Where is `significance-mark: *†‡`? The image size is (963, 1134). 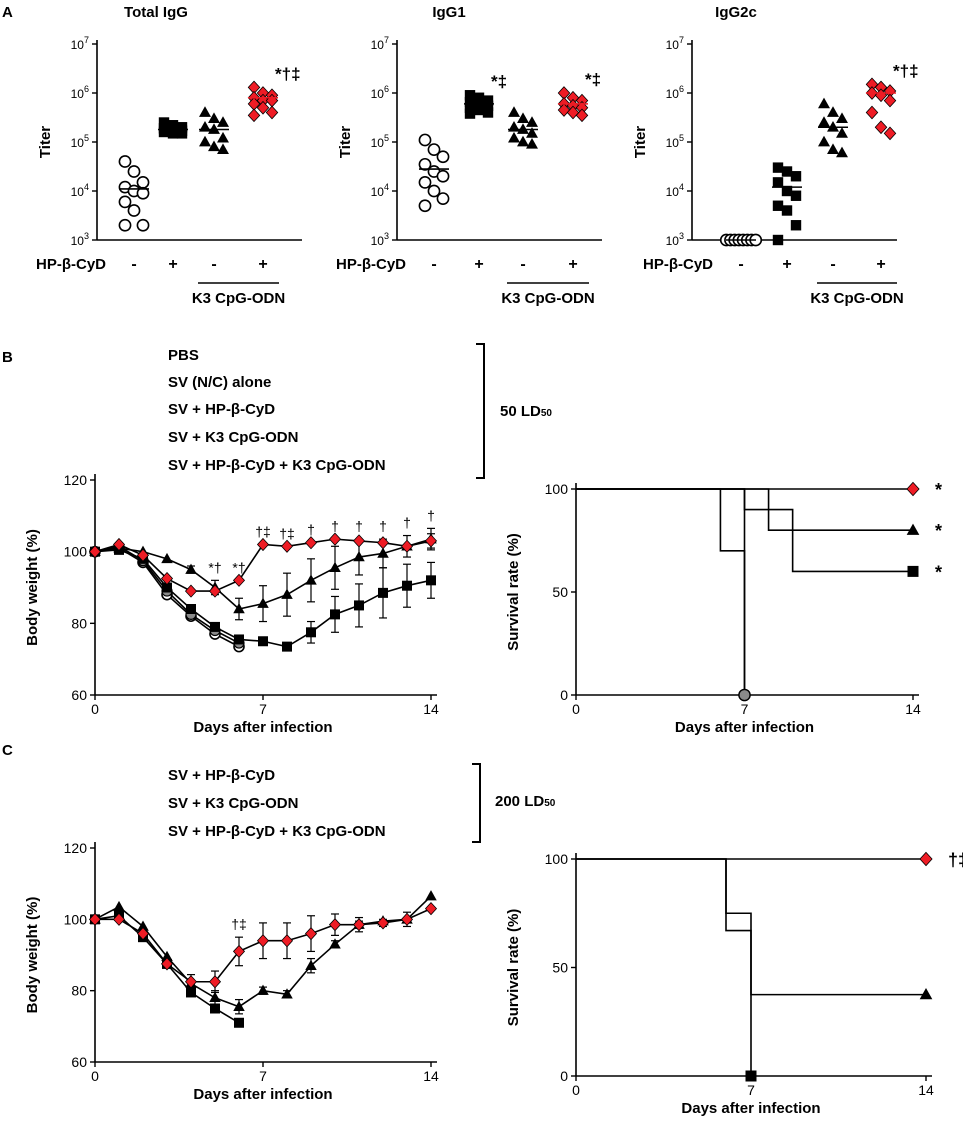 significance-mark: *†‡ is located at coordinates (288, 73).